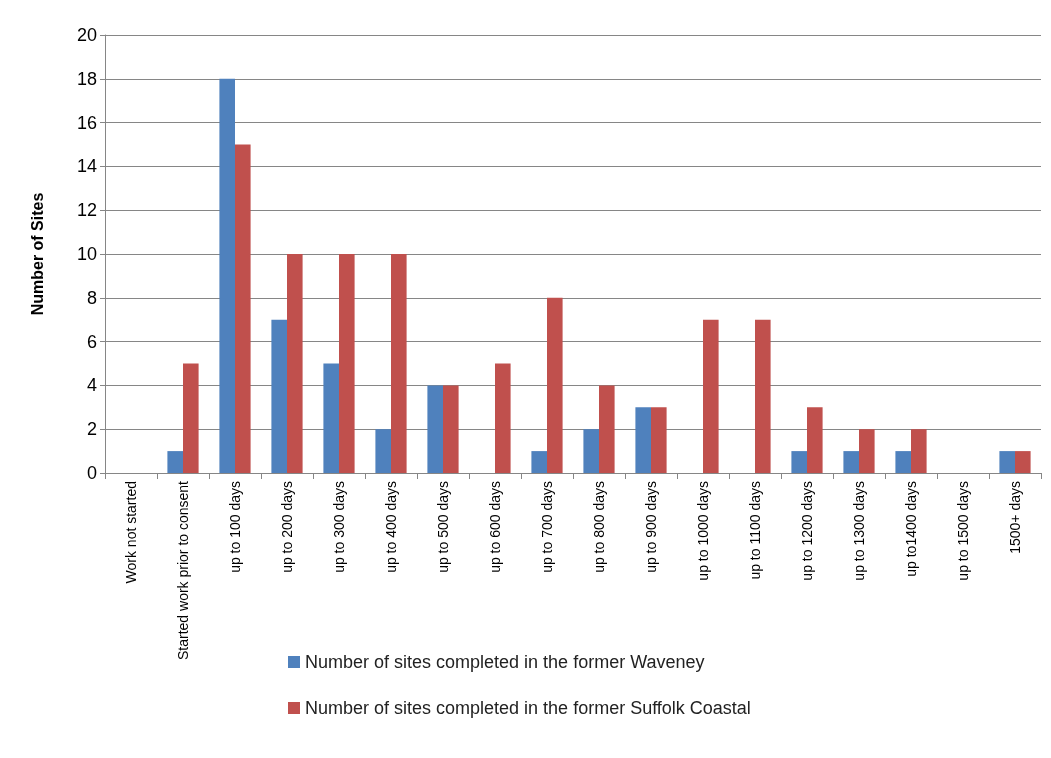 This screenshot has height=758, width=1051. I want to click on x-tick-label: up to 300 days, so click(339, 527).